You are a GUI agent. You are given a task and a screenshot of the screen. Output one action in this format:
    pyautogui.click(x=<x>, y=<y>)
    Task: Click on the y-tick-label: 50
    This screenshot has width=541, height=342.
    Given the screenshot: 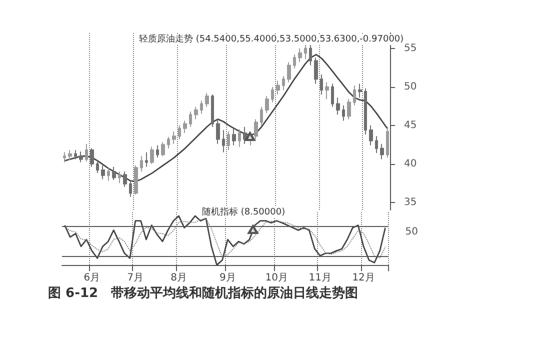 What is the action you would take?
    pyautogui.click(x=410, y=86)
    